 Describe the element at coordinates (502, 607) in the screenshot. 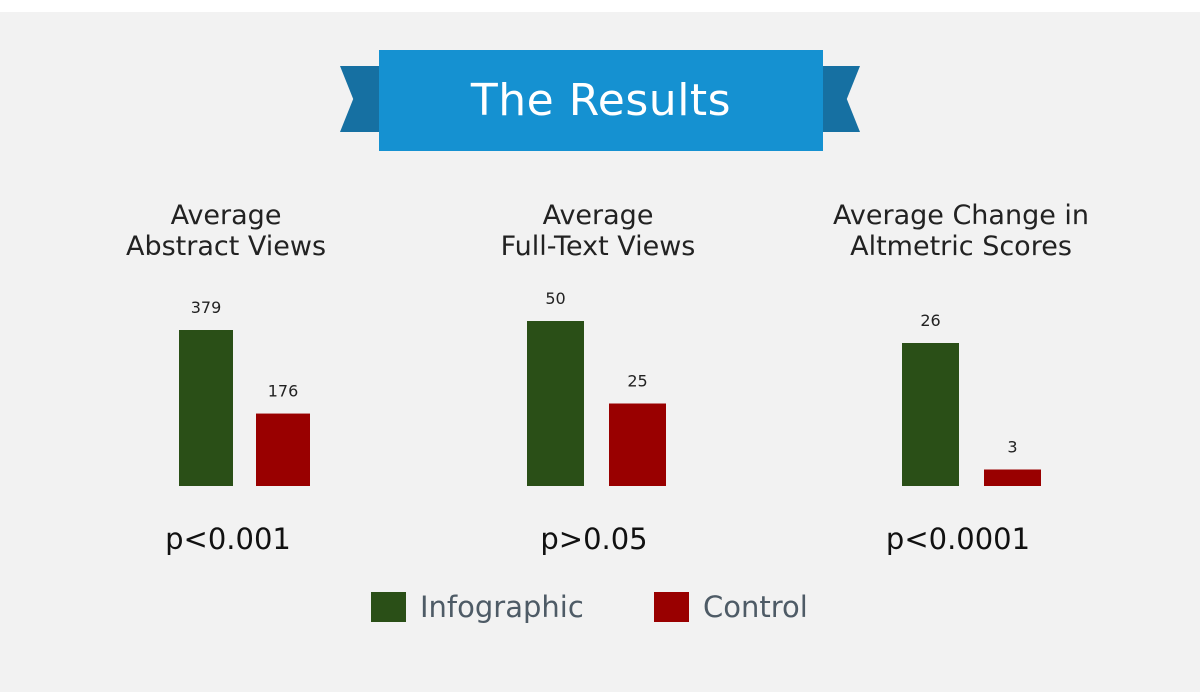

I see `legend-label-infographic: Infographic` at that location.